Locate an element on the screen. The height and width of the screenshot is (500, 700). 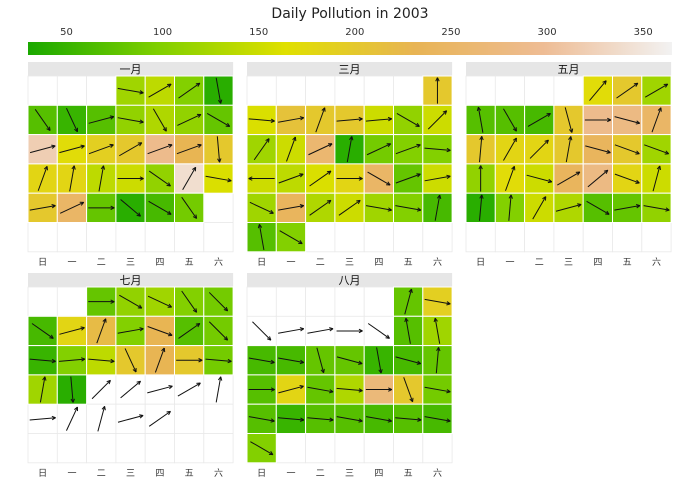
day-cell is located at coordinates (159, 360).